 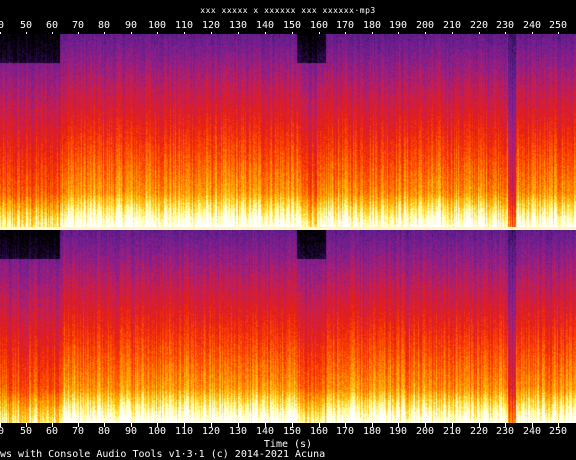 What do you see at coordinates (288, 10) in the screenshot?
I see `window-title: xxx xxxxx x xxxxxx xxx xxxxxx·mp3` at bounding box center [288, 10].